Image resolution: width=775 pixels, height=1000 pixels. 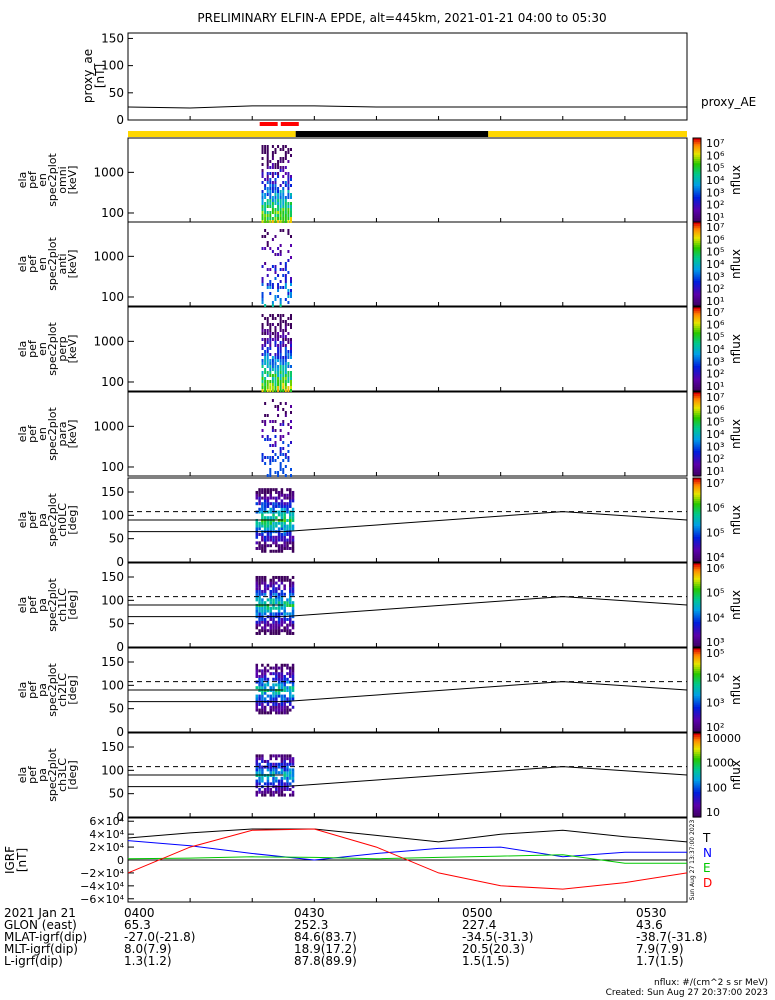 What do you see at coordinates (62, 605) in the screenshot?
I see `panel-ylabel-line: ch1LC` at bounding box center [62, 605].